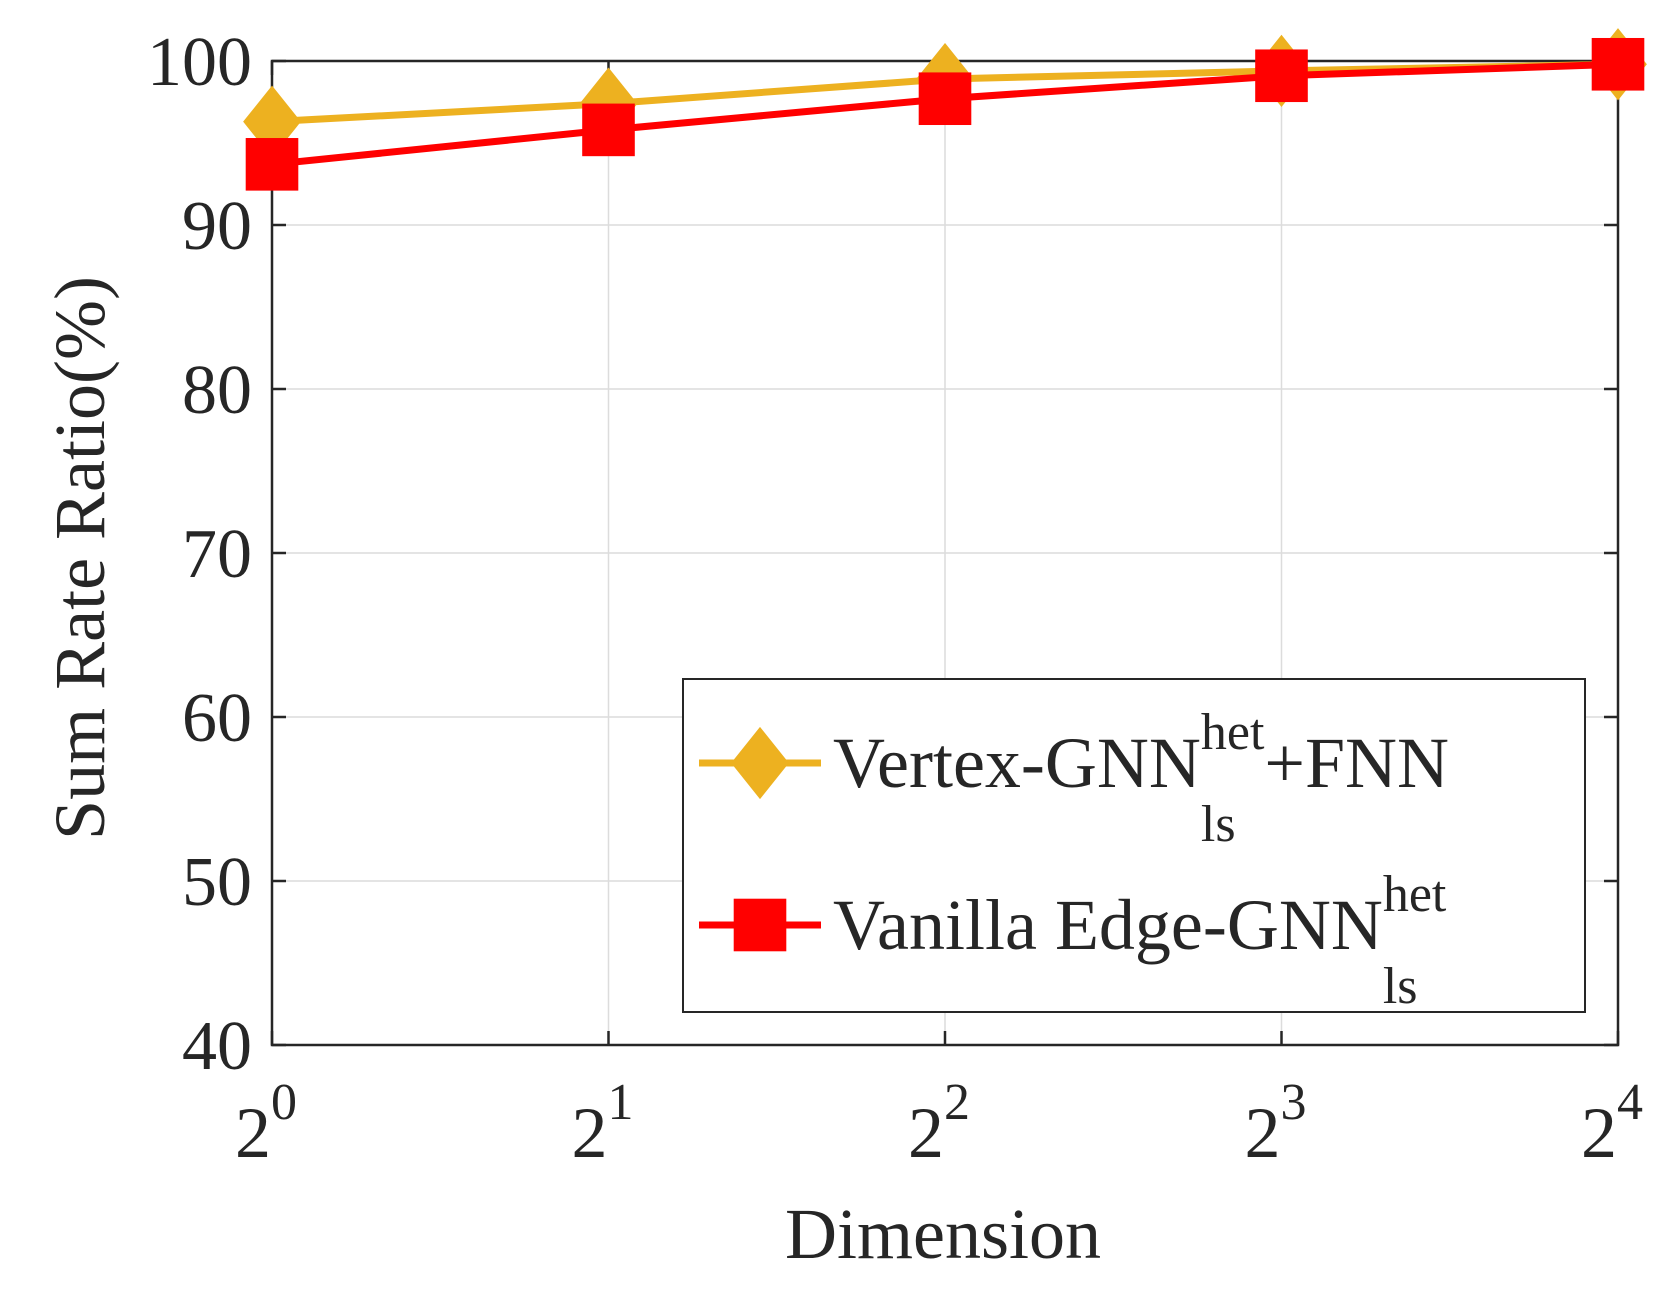 Image resolution: width=1660 pixels, height=1310 pixels. I want to click on y-axis-label: Sum Rate Ratio(%), so click(80, 558).